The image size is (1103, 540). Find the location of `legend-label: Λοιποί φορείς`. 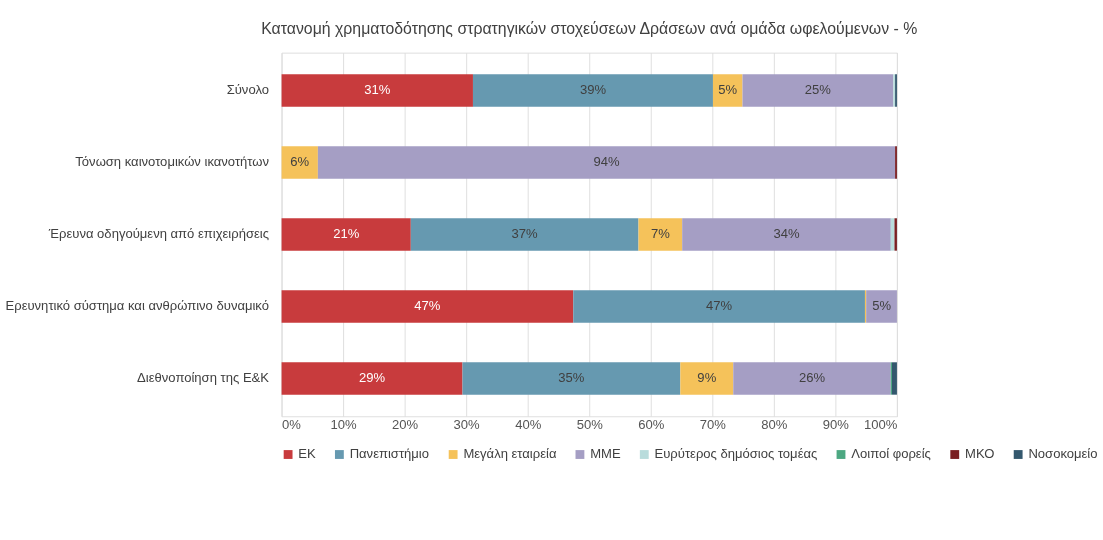

legend-label: Λοιποί φορείς is located at coordinates (891, 454).